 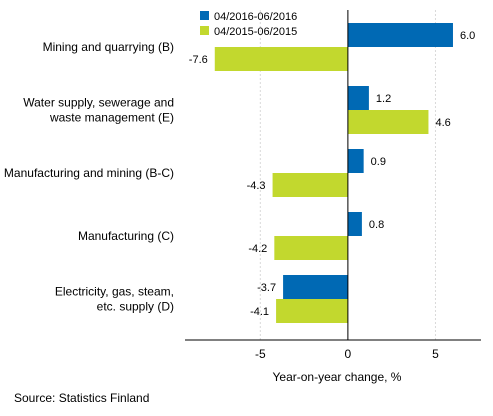 What do you see at coordinates (198, 60) in the screenshot?
I see `data-label: -7.6` at bounding box center [198, 60].